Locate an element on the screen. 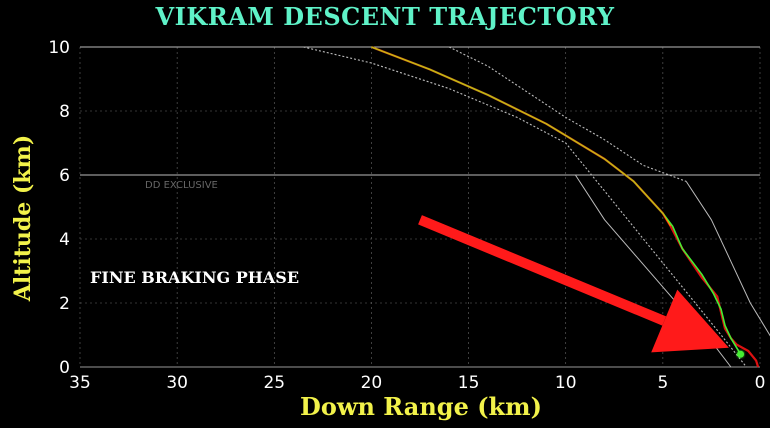  y-tick-label: 4 is located at coordinates (64, 240).